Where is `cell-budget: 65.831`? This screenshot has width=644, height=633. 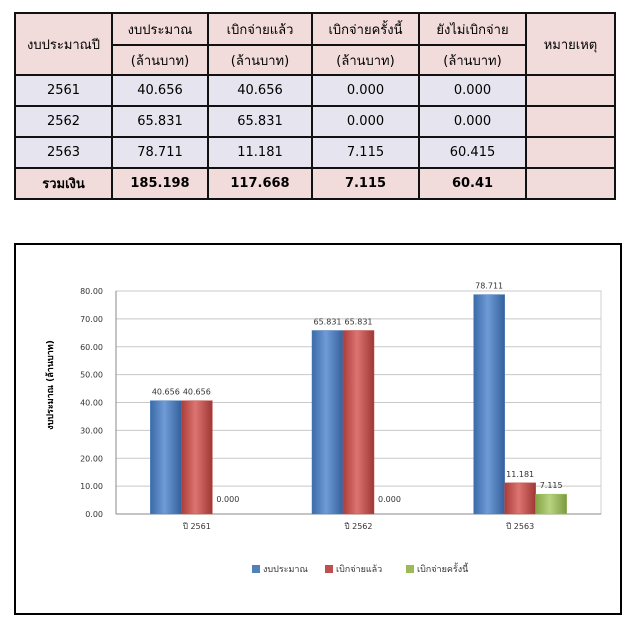
cell-budget: 65.831 is located at coordinates (160, 121).